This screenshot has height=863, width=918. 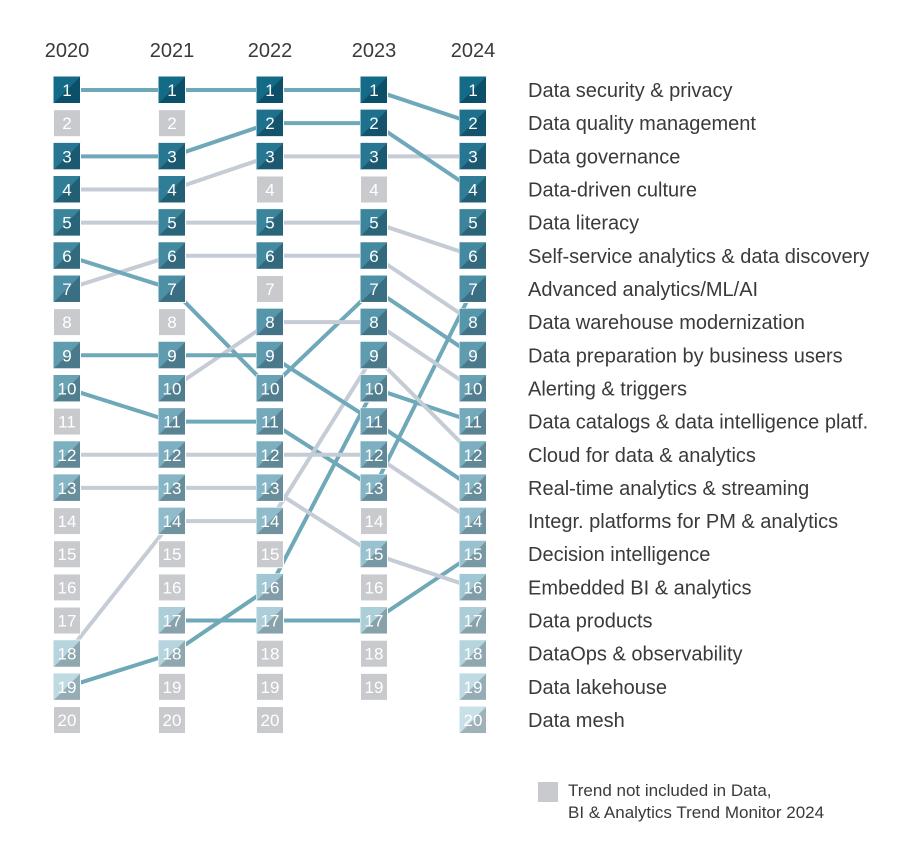 What do you see at coordinates (374, 686) in the screenshot?
I see `rank-box-2023-19: 19` at bounding box center [374, 686].